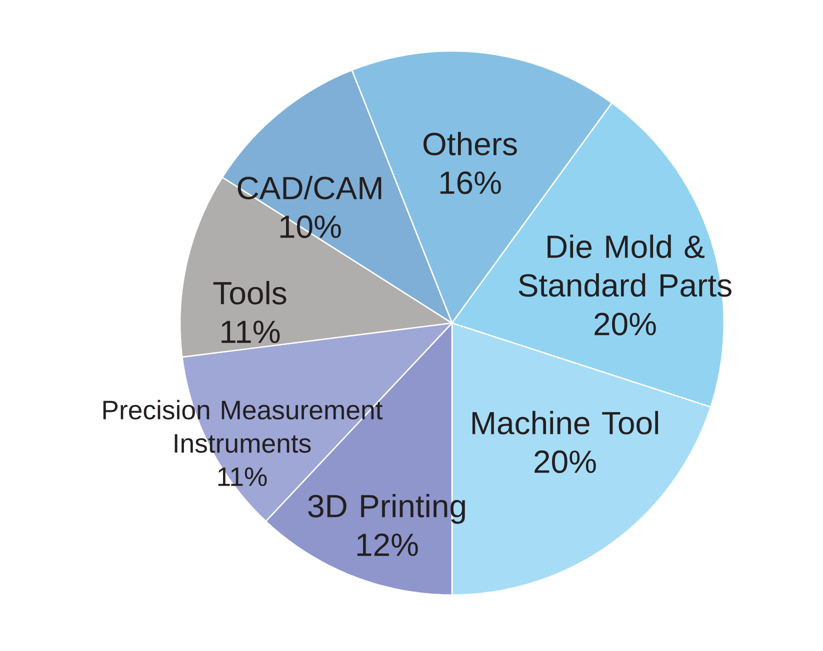  What do you see at coordinates (249, 292) in the screenshot?
I see `slice-label: Tools` at bounding box center [249, 292].